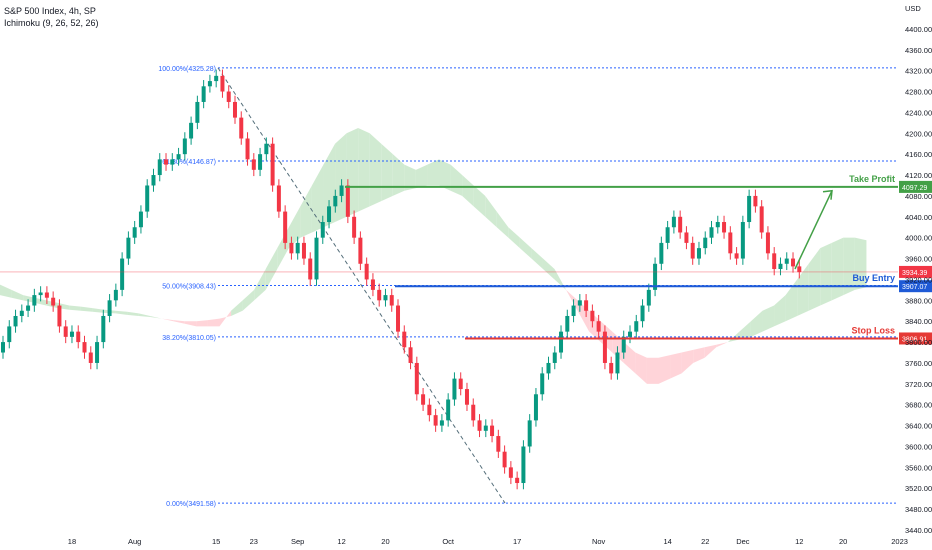 The height and width of the screenshot is (550, 932). What do you see at coordinates (918, 175) in the screenshot?
I see `price-tick: 4120.00` at bounding box center [918, 175].